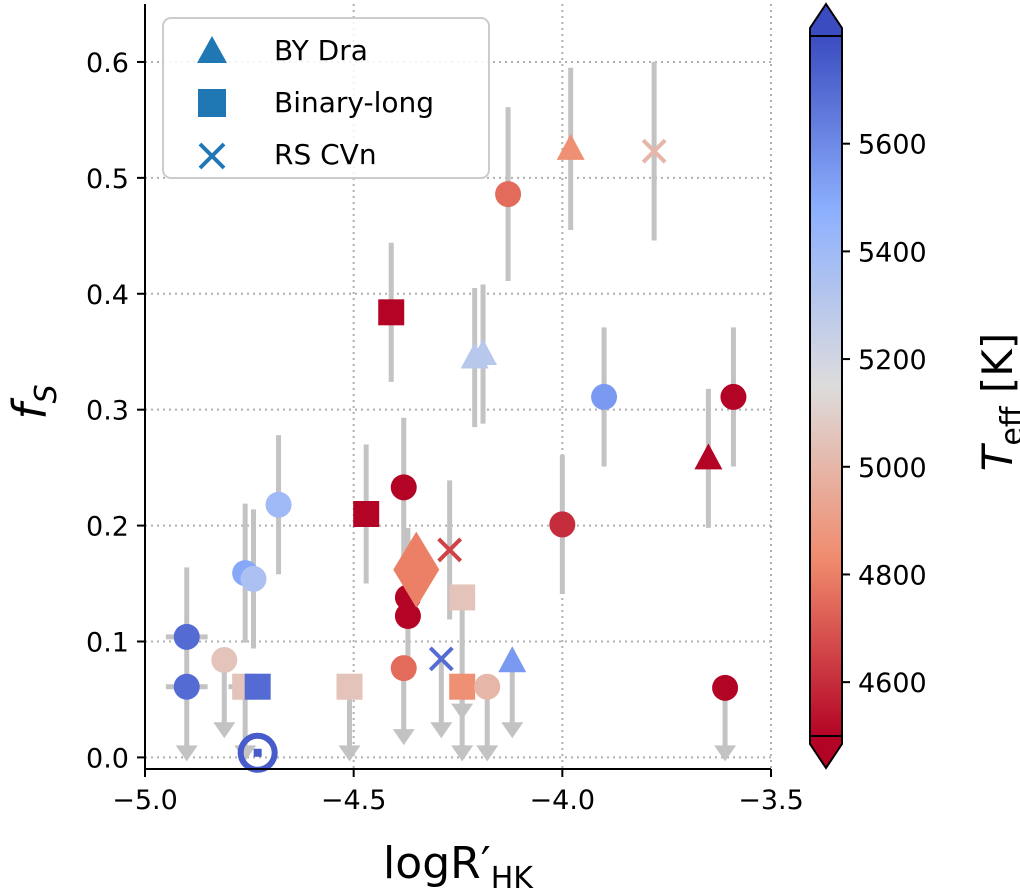  What do you see at coordinates (107, 63) in the screenshot?
I see `y-tick-label: 0.6` at bounding box center [107, 63].